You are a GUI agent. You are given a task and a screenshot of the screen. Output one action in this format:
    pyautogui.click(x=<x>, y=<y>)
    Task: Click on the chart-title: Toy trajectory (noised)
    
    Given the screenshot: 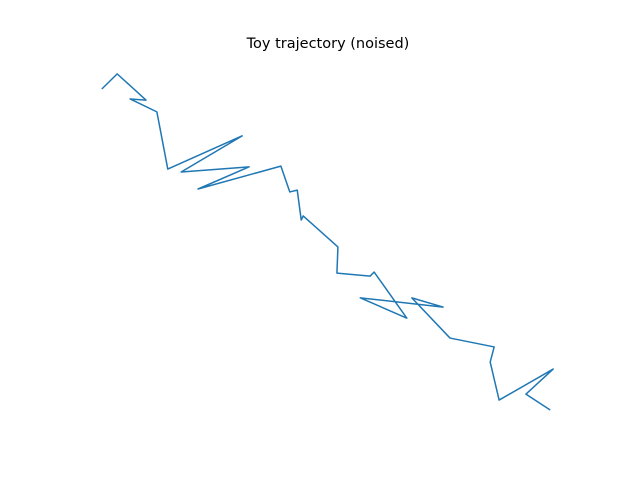 What is the action you would take?
    pyautogui.click(x=328, y=44)
    